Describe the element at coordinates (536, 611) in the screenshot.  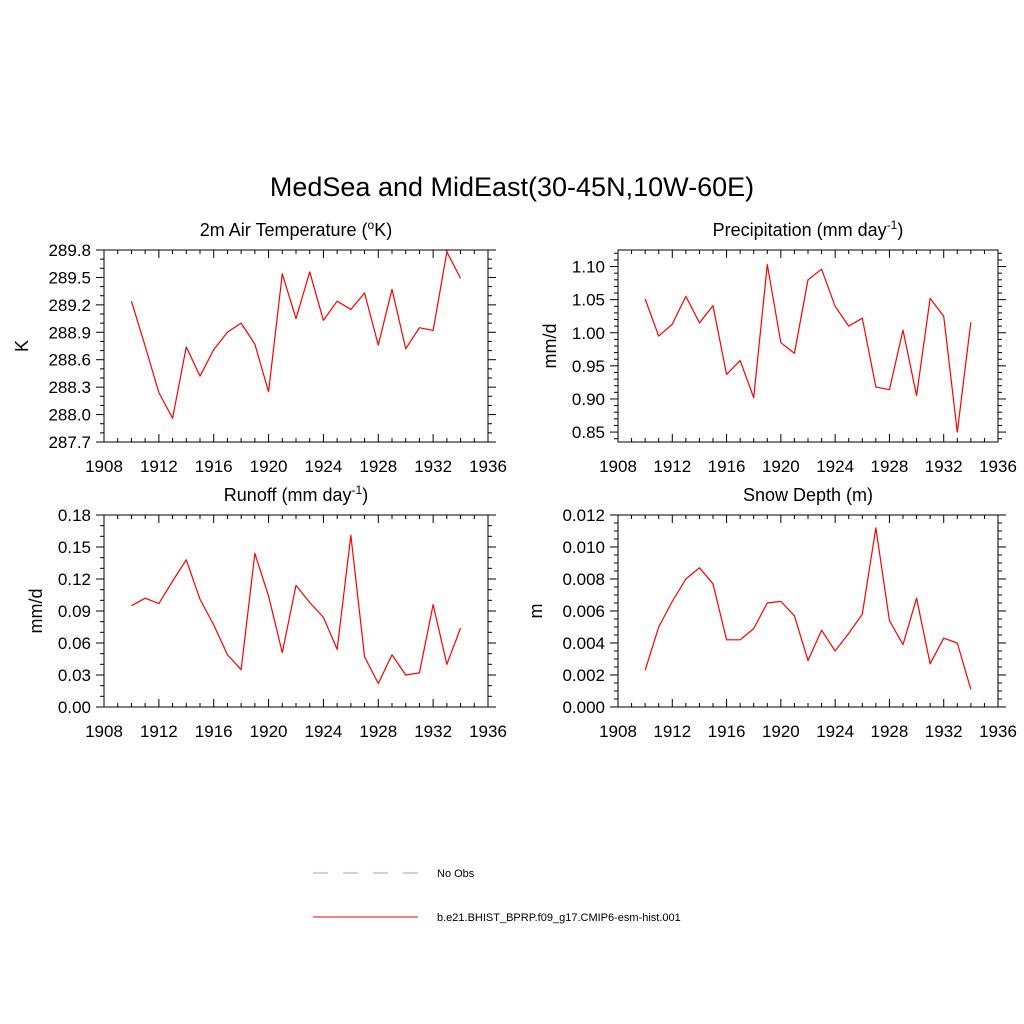
I see `y-axis-label: m` at that location.